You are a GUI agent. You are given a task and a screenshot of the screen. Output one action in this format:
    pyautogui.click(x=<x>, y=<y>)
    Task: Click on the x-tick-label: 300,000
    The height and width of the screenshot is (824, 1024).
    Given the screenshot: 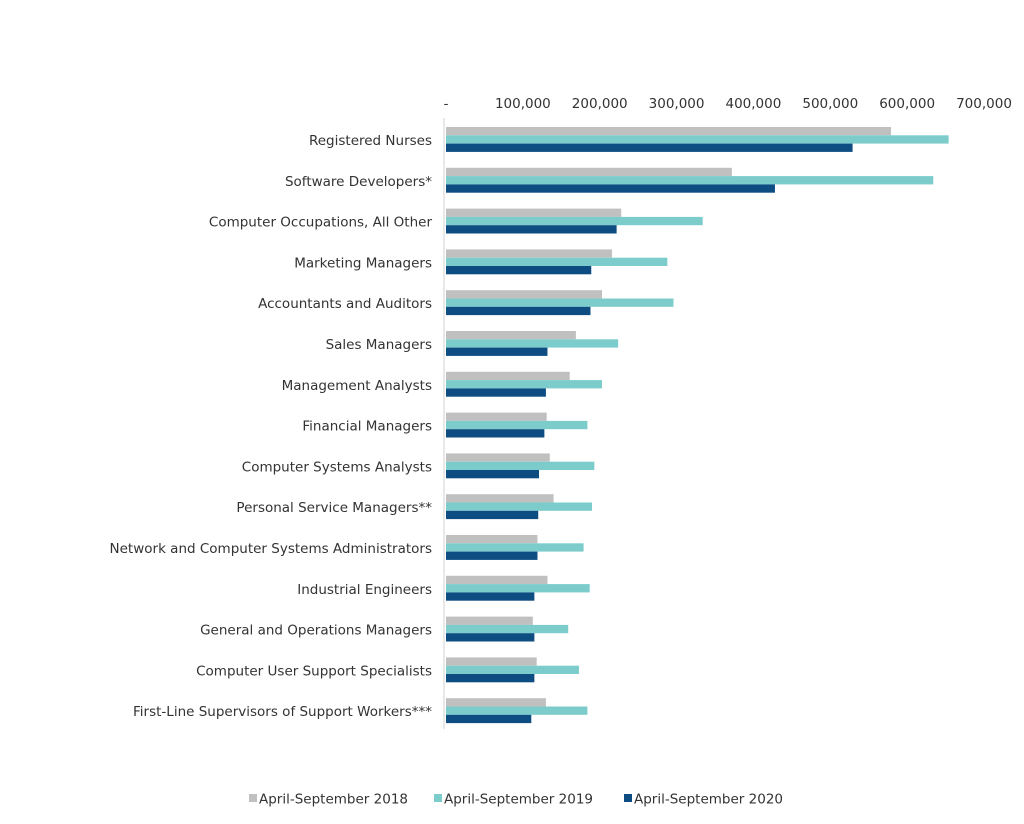 What is the action you would take?
    pyautogui.click(x=677, y=104)
    